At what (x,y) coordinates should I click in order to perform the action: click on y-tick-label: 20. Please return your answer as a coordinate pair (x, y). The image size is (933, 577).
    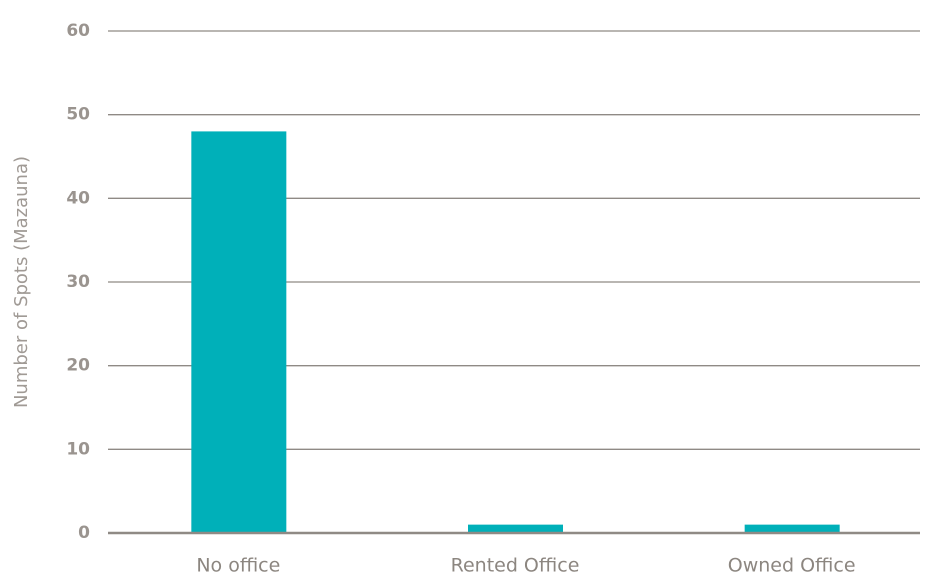
    Looking at the image, I should click on (78, 366).